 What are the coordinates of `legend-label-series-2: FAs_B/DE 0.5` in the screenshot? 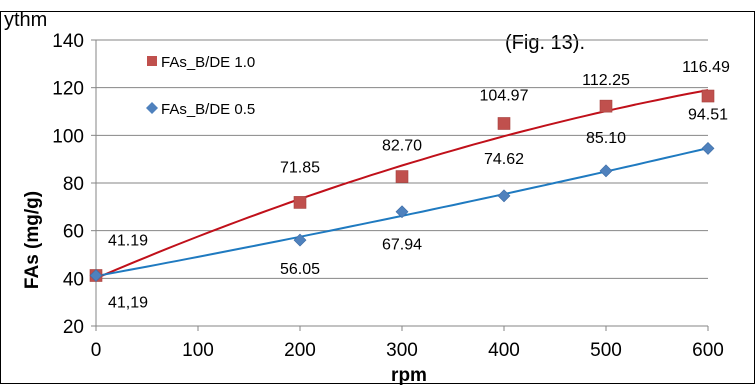 It's located at (208, 109).